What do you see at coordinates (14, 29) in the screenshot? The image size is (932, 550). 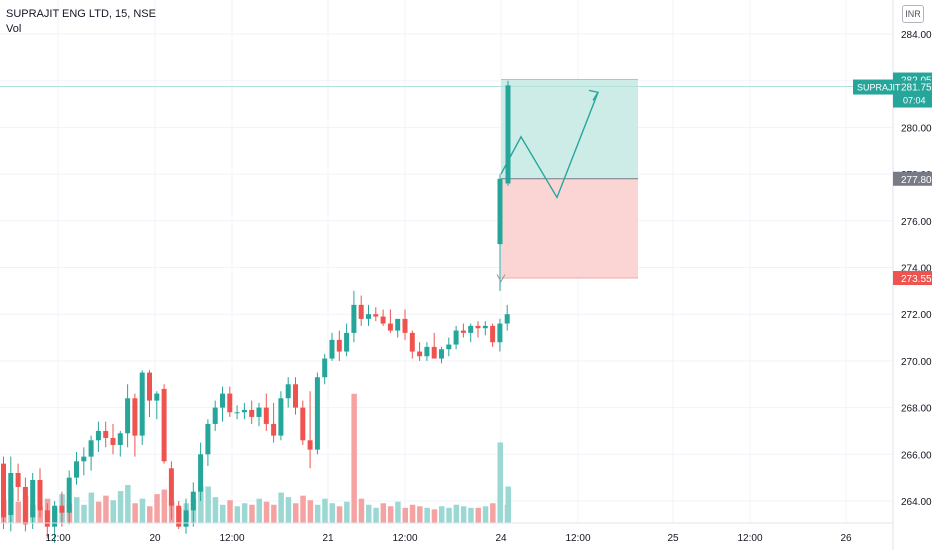 I see `volume-label: Vol` at bounding box center [14, 29].